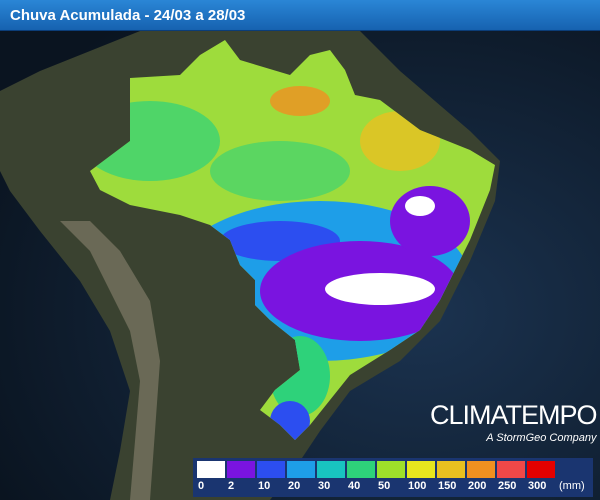 The width and height of the screenshot is (600, 500). What do you see at coordinates (354, 486) in the screenshot?
I see `legend-label: 40` at bounding box center [354, 486].